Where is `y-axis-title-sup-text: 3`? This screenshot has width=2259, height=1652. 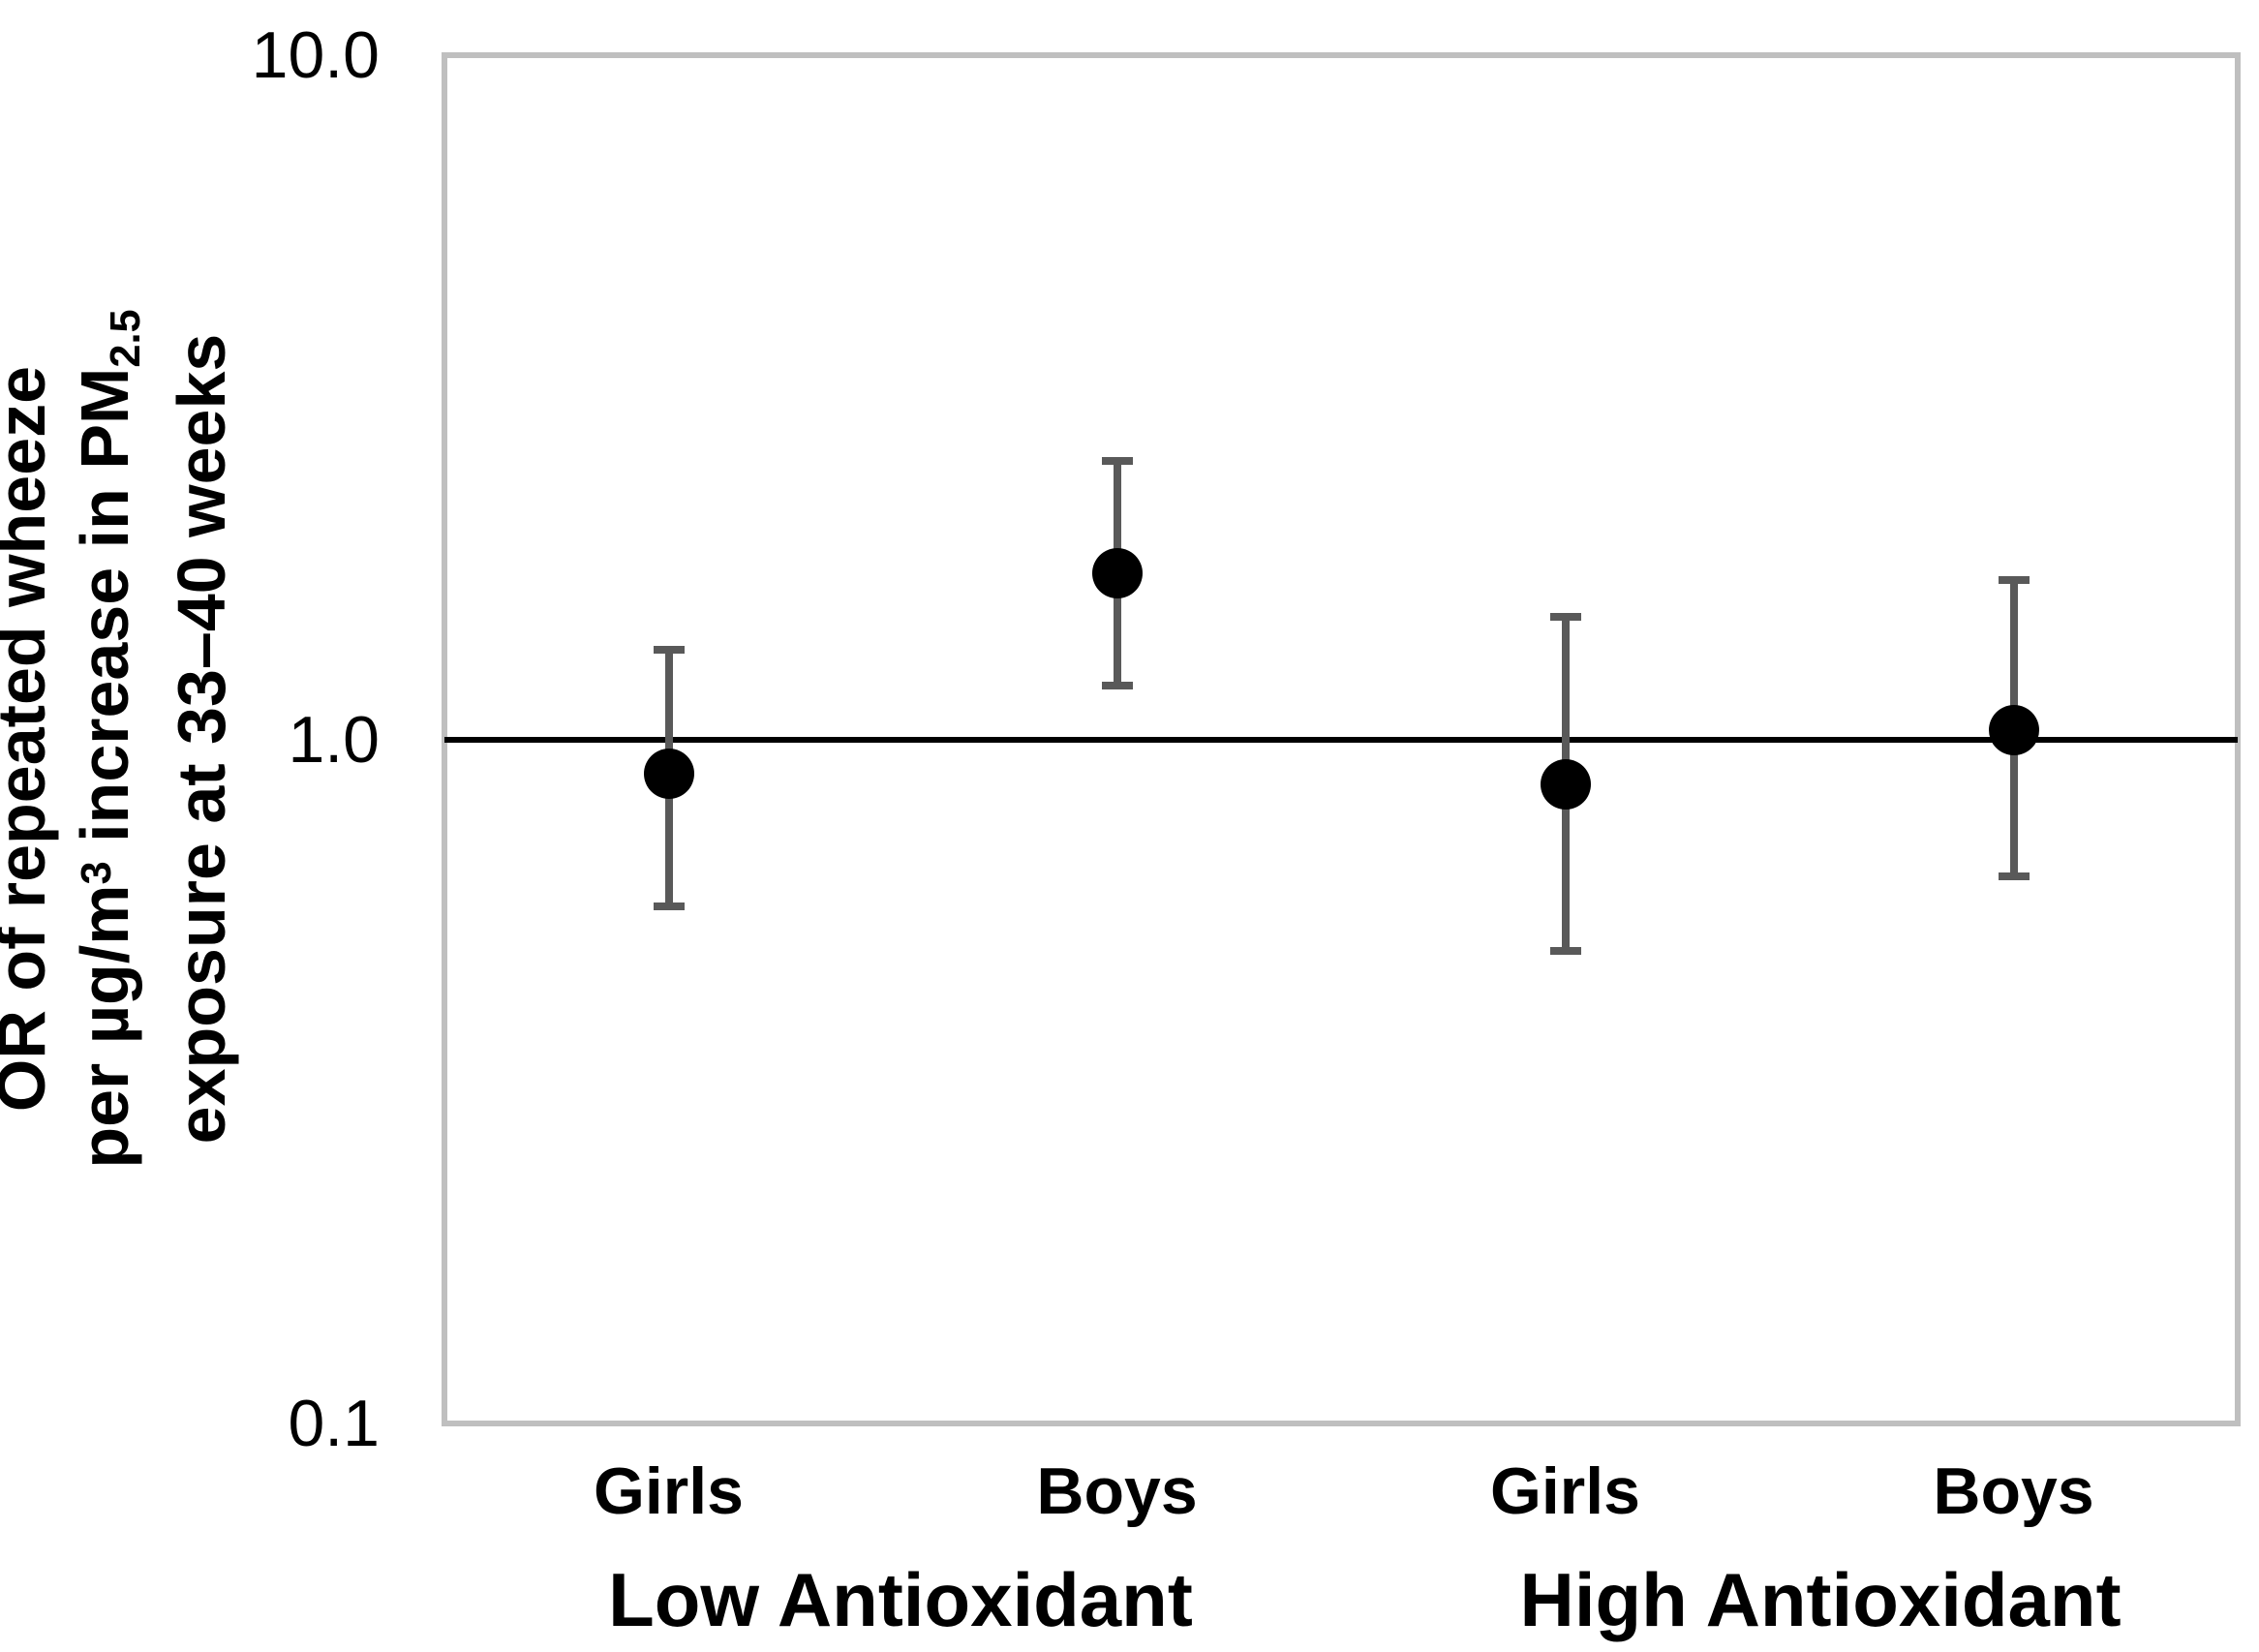
y-axis-title-sup-text: 3 is located at coordinates (96, 873).